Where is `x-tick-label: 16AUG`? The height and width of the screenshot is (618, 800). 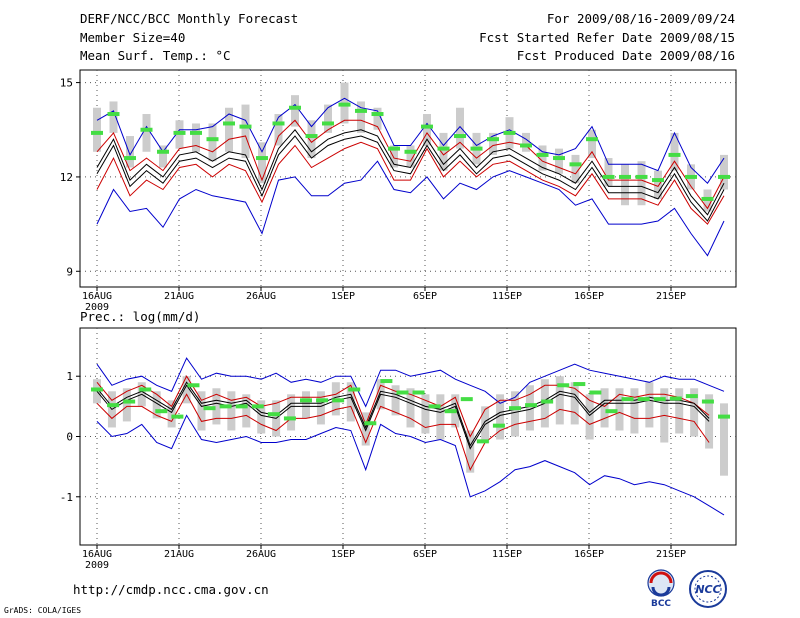
x-tick-label: 16AUG is located at coordinates (97, 554).